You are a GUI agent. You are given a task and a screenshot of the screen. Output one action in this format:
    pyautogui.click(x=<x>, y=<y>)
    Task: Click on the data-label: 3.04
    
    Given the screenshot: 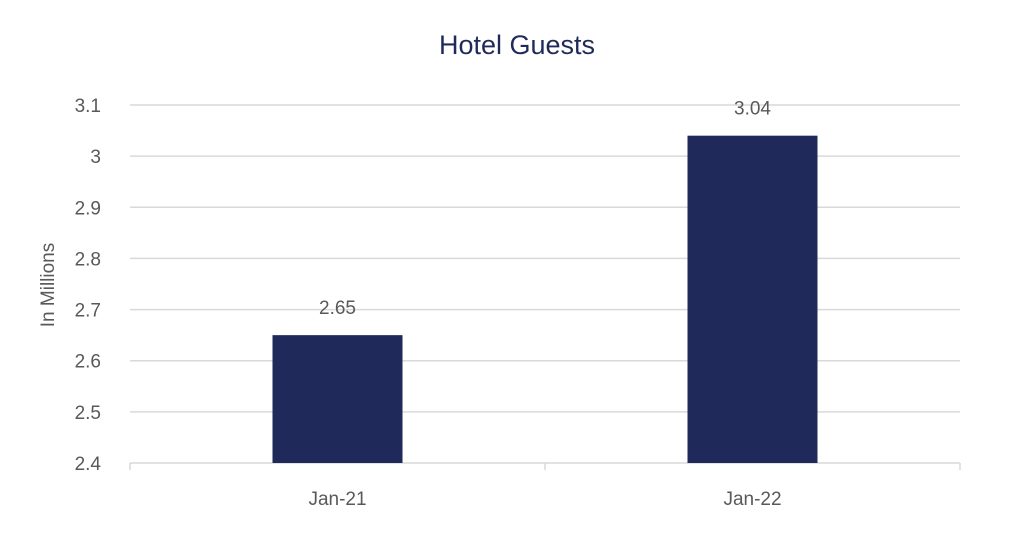 What is the action you would take?
    pyautogui.click(x=752, y=109)
    